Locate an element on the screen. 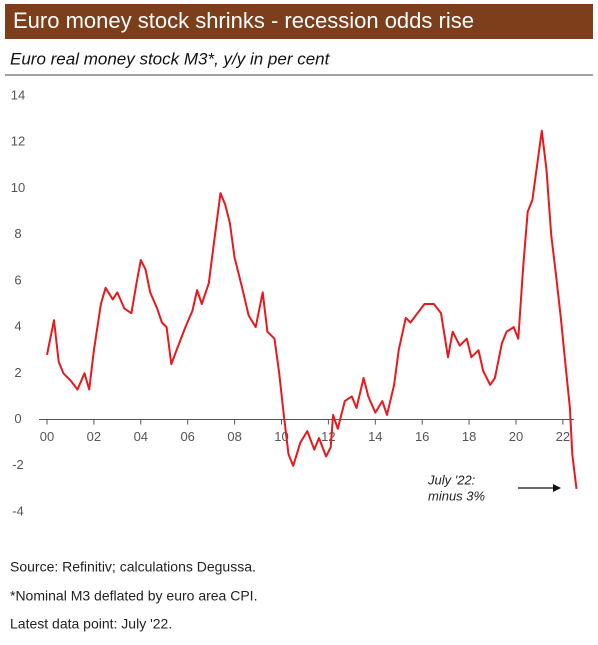 Image resolution: width=598 pixels, height=645 pixels. x-tick-label: 22 is located at coordinates (563, 436).